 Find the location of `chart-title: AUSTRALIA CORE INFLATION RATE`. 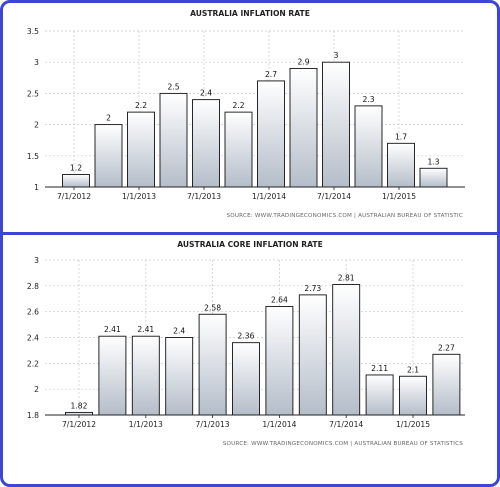

chart-title: AUSTRALIA CORE INFLATION RATE is located at coordinates (250, 244).